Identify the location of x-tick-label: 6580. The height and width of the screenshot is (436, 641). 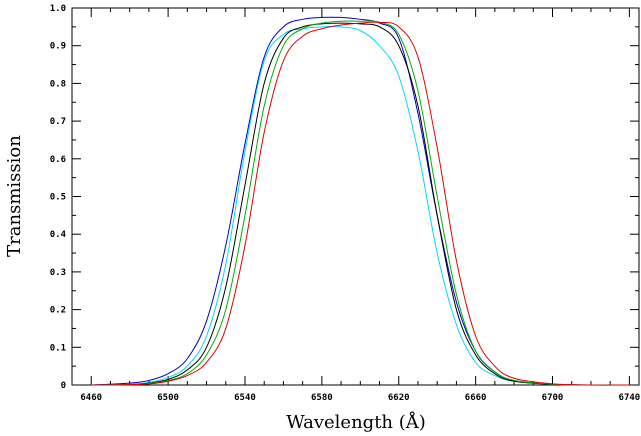
(322, 398).